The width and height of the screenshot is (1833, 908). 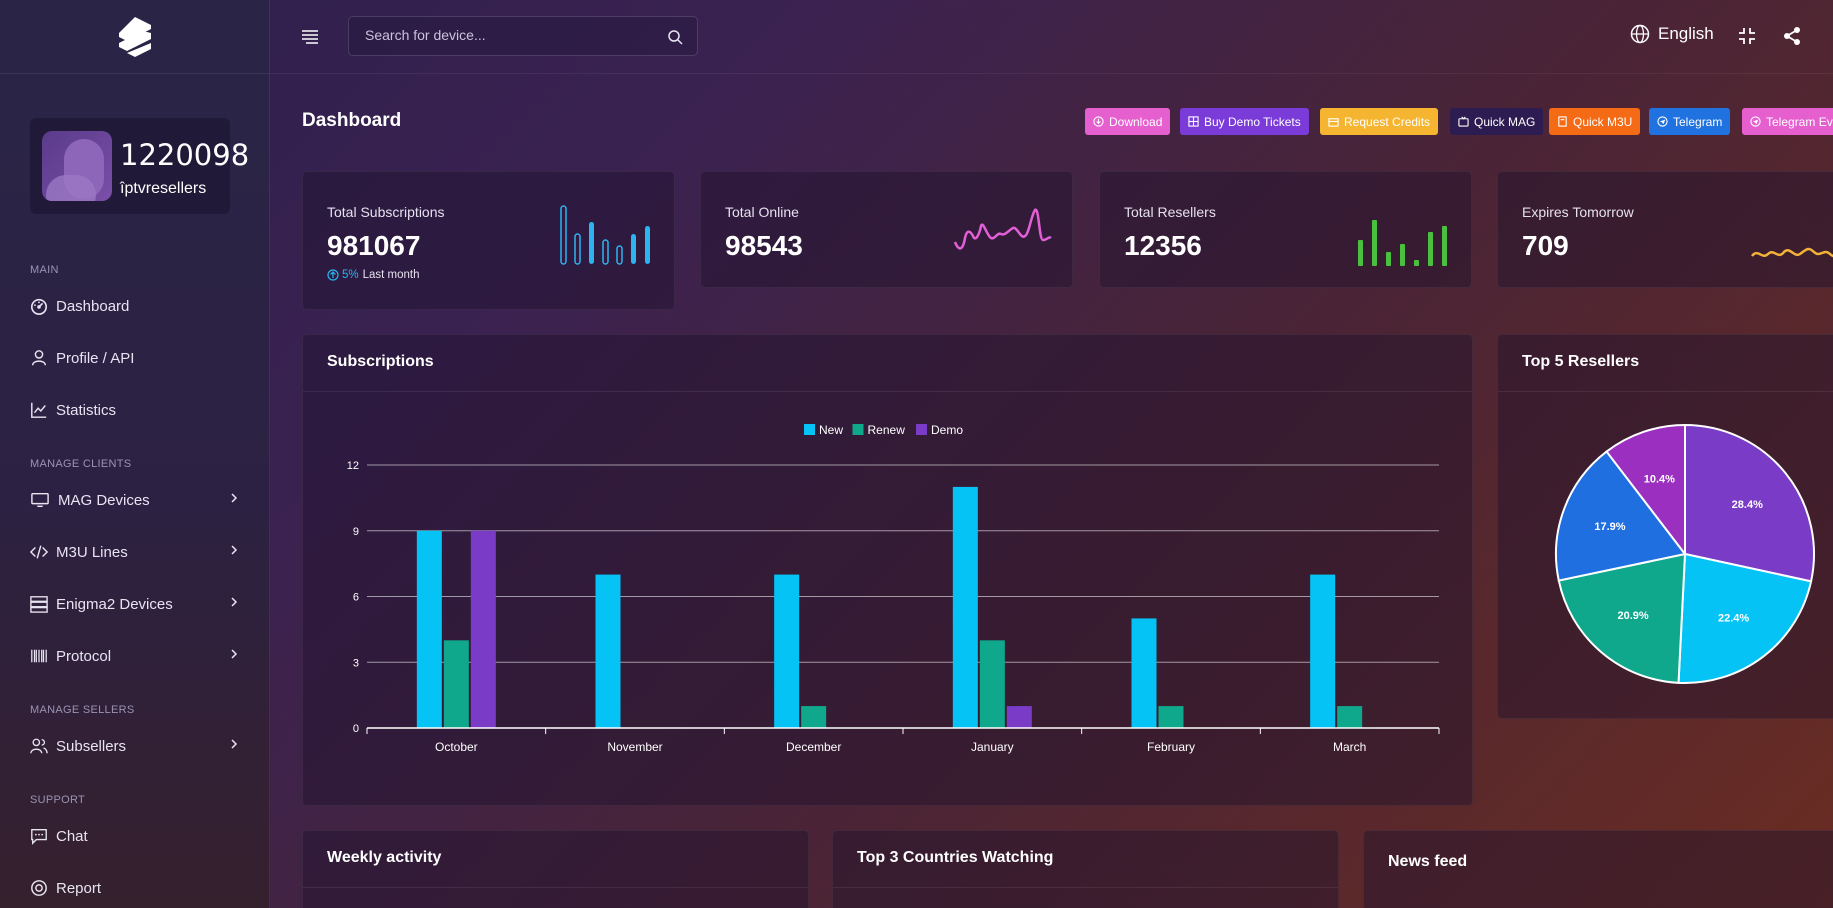 I want to click on search-input, so click(x=505, y=35).